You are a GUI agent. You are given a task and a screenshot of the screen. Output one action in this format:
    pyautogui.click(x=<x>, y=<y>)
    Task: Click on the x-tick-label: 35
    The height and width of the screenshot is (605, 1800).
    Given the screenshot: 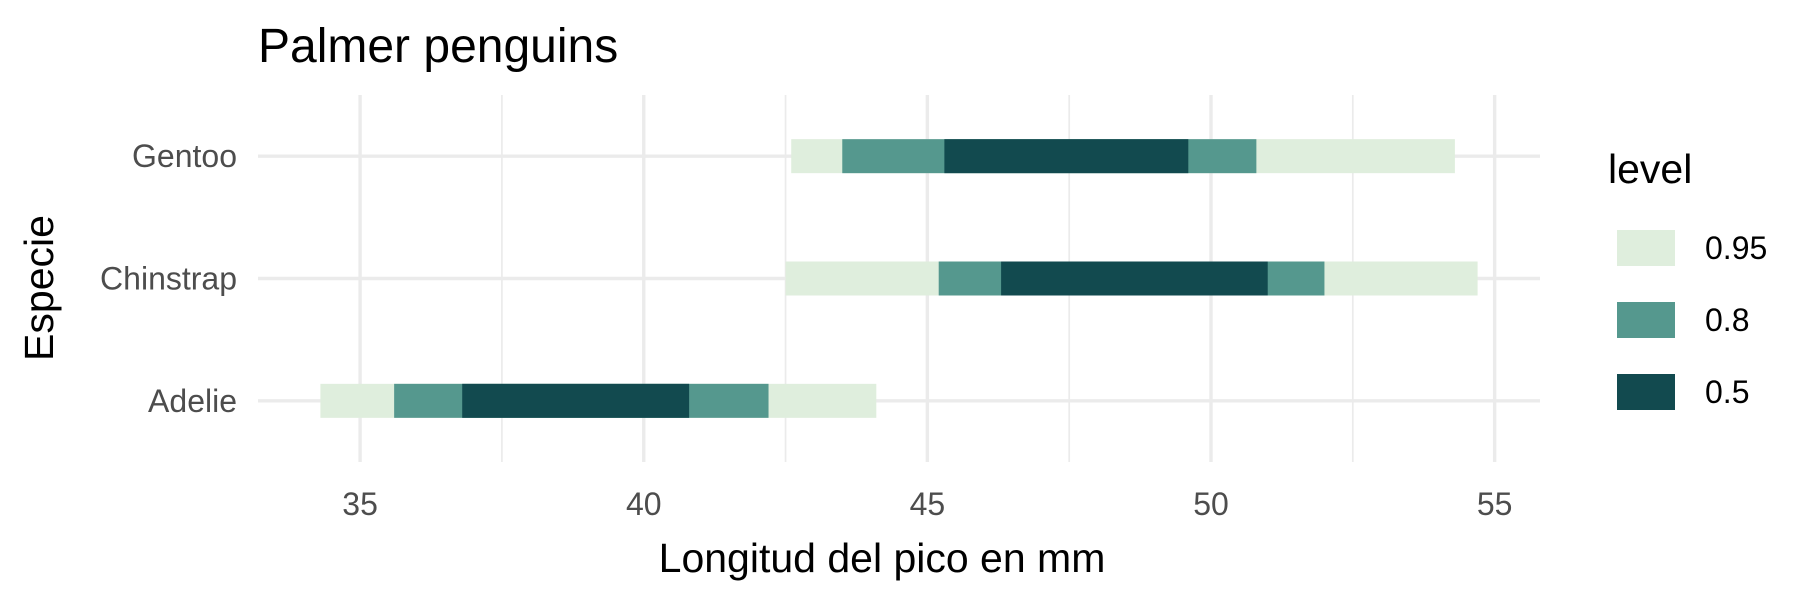 What is the action you would take?
    pyautogui.click(x=360, y=504)
    